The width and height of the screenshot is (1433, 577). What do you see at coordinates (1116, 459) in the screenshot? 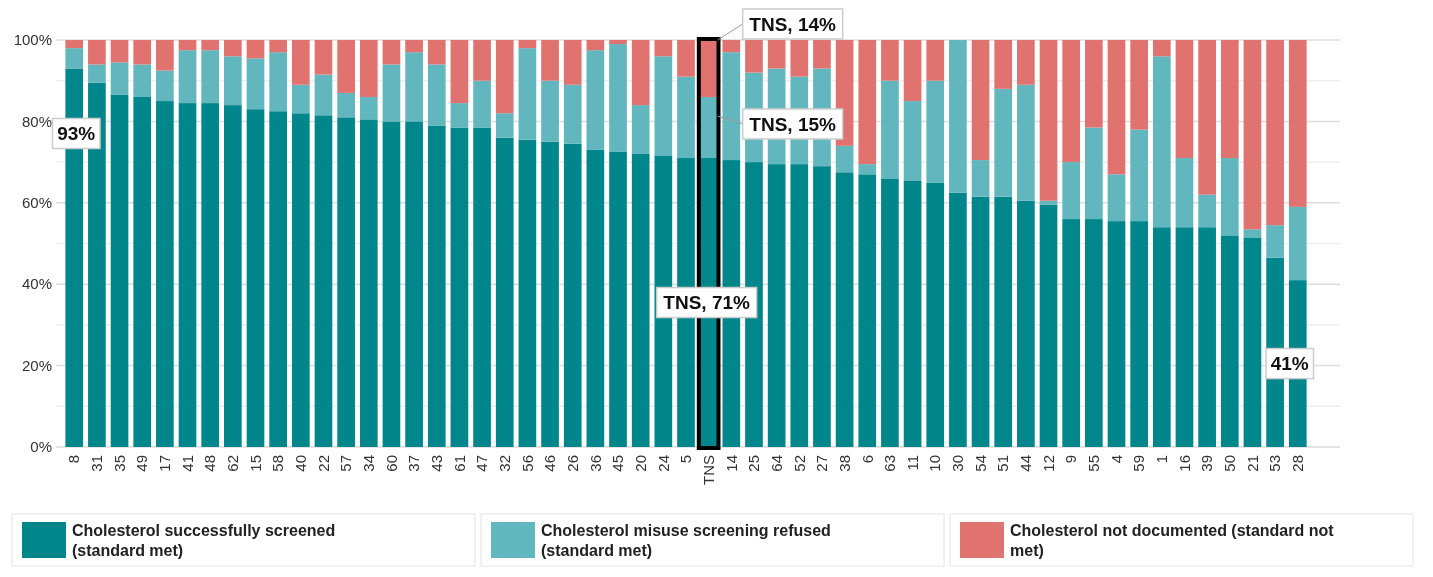
I see `x-tick-label: 4` at bounding box center [1116, 459].